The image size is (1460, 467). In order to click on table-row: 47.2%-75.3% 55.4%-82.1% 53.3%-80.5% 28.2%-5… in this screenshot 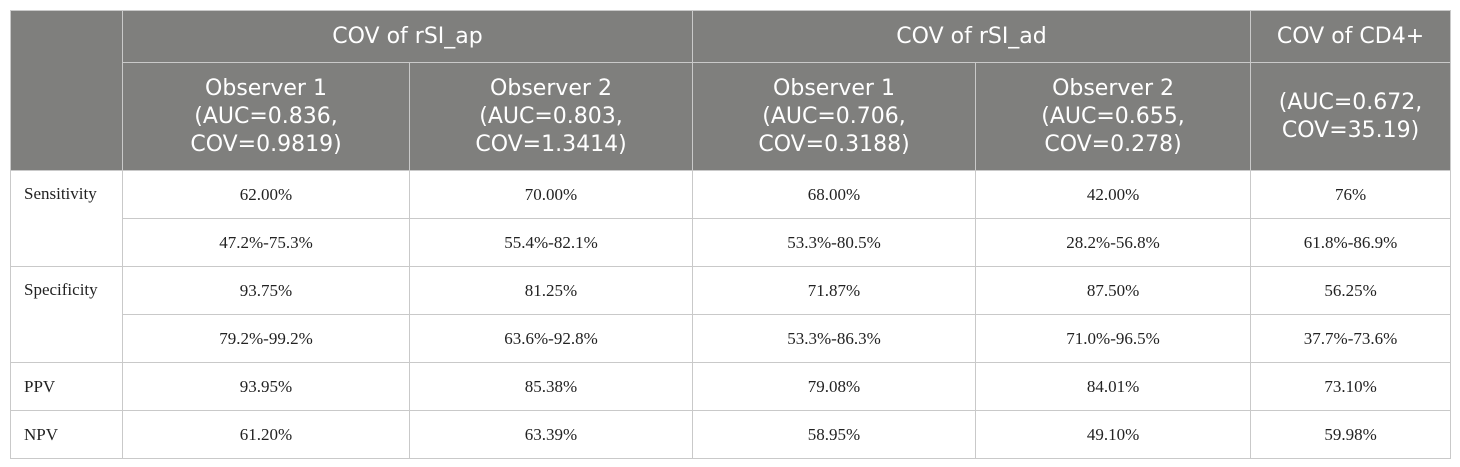, I will do `click(731, 242)`.